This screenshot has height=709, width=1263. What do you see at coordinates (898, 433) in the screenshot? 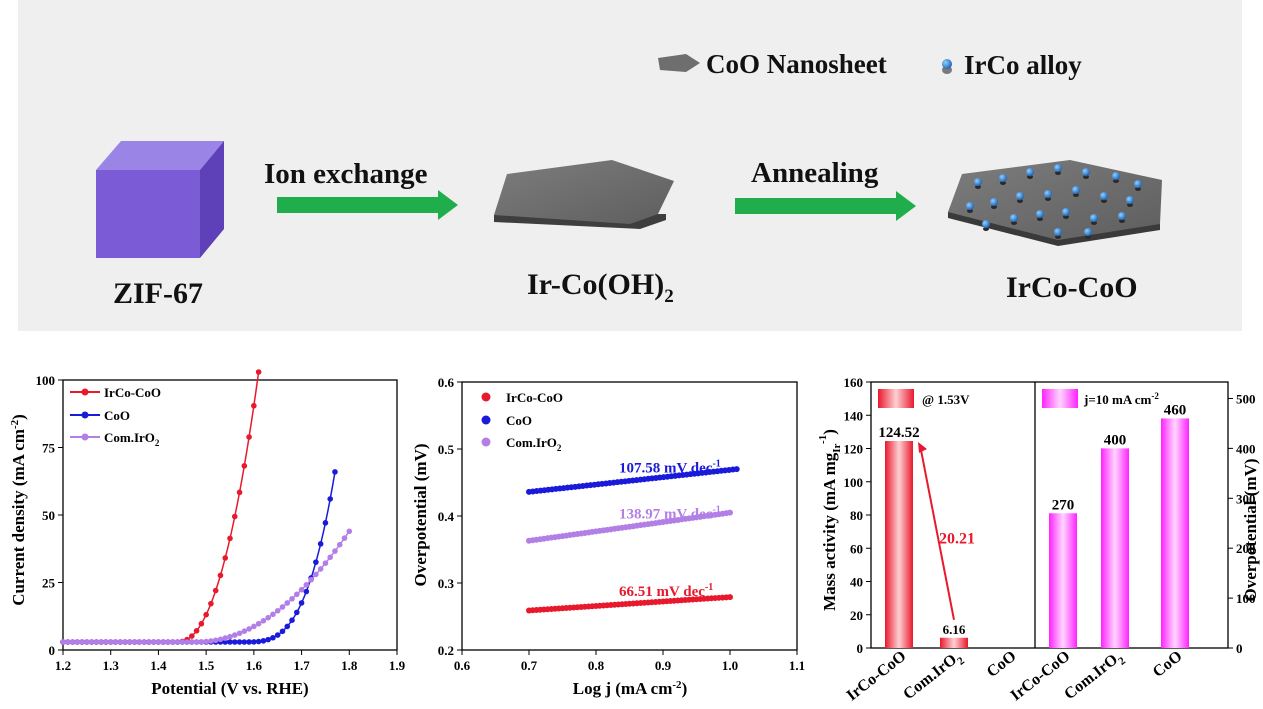
I see `mass-activity-data-label: 124.52` at bounding box center [898, 433].